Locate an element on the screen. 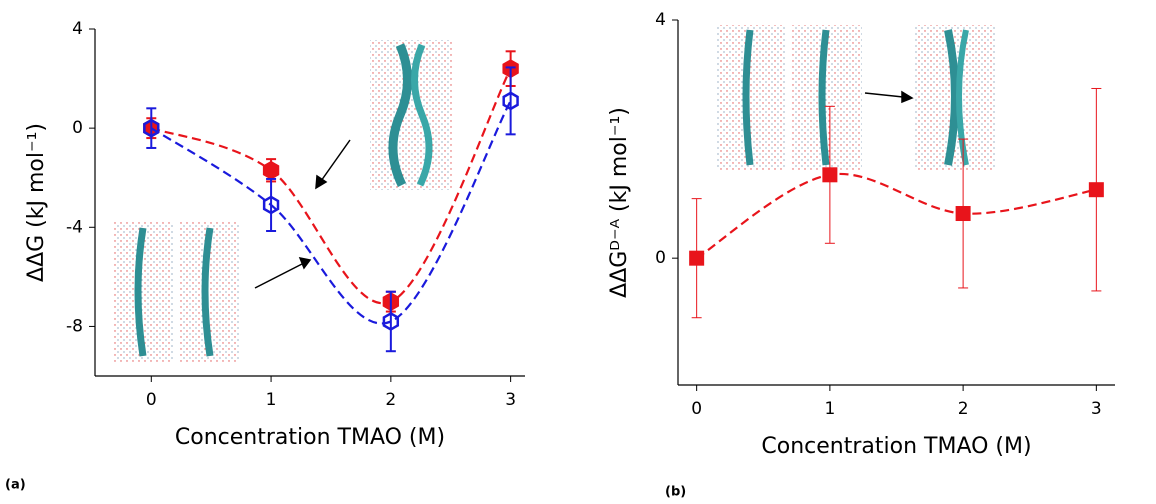  y-tick-label: -8 is located at coordinates (74, 326).